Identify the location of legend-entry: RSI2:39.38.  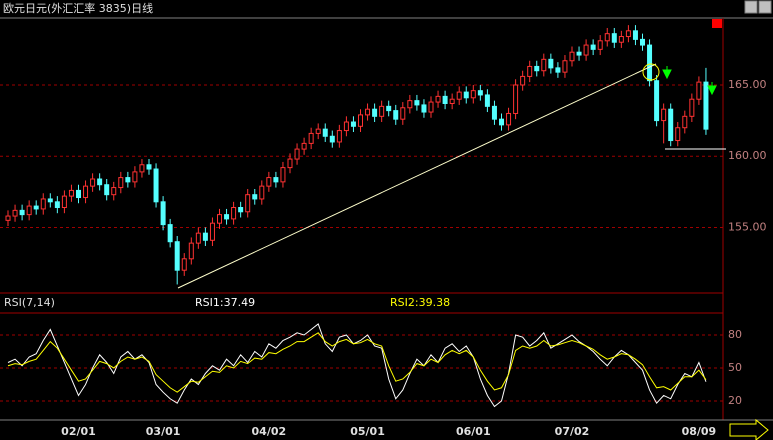
(420, 302).